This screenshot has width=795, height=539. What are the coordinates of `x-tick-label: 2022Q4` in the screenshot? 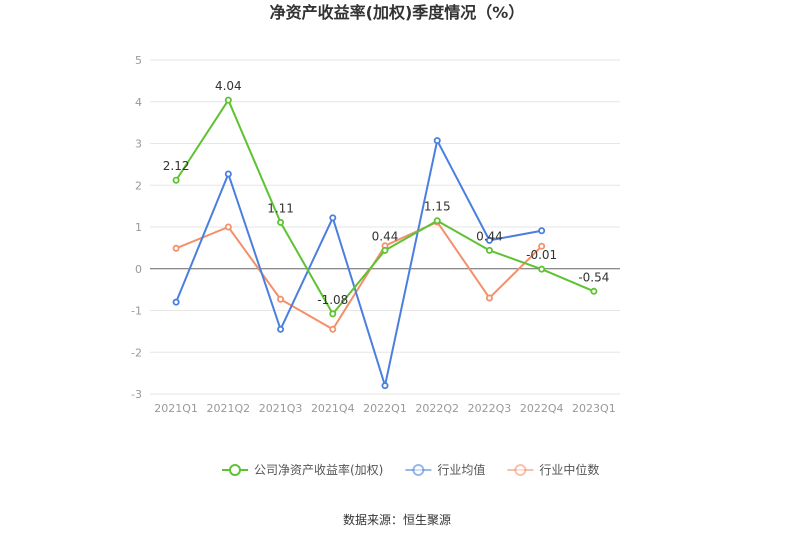 It's located at (542, 408).